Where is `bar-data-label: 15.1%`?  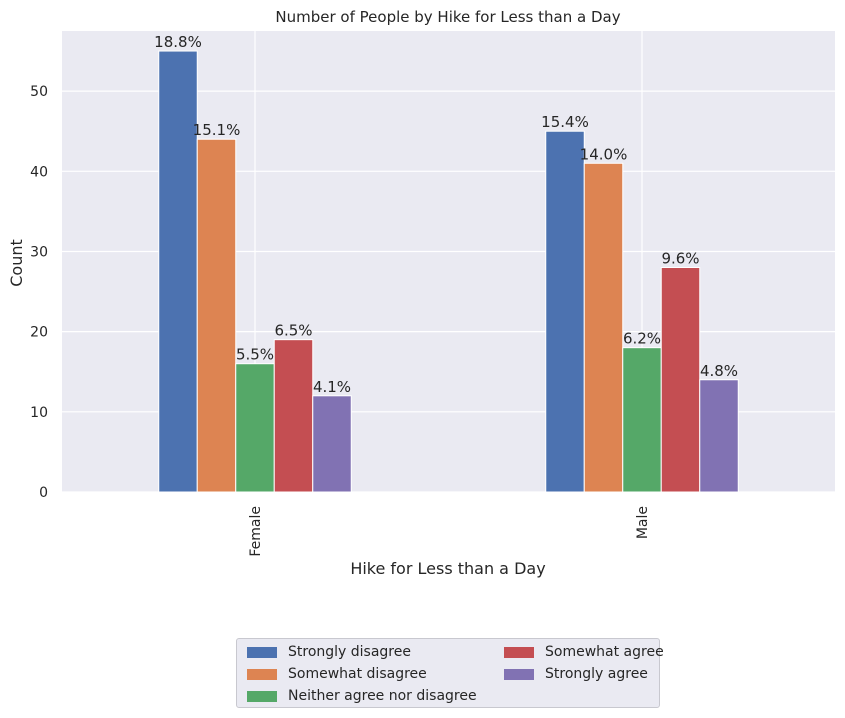 bar-data-label: 15.1% is located at coordinates (217, 130).